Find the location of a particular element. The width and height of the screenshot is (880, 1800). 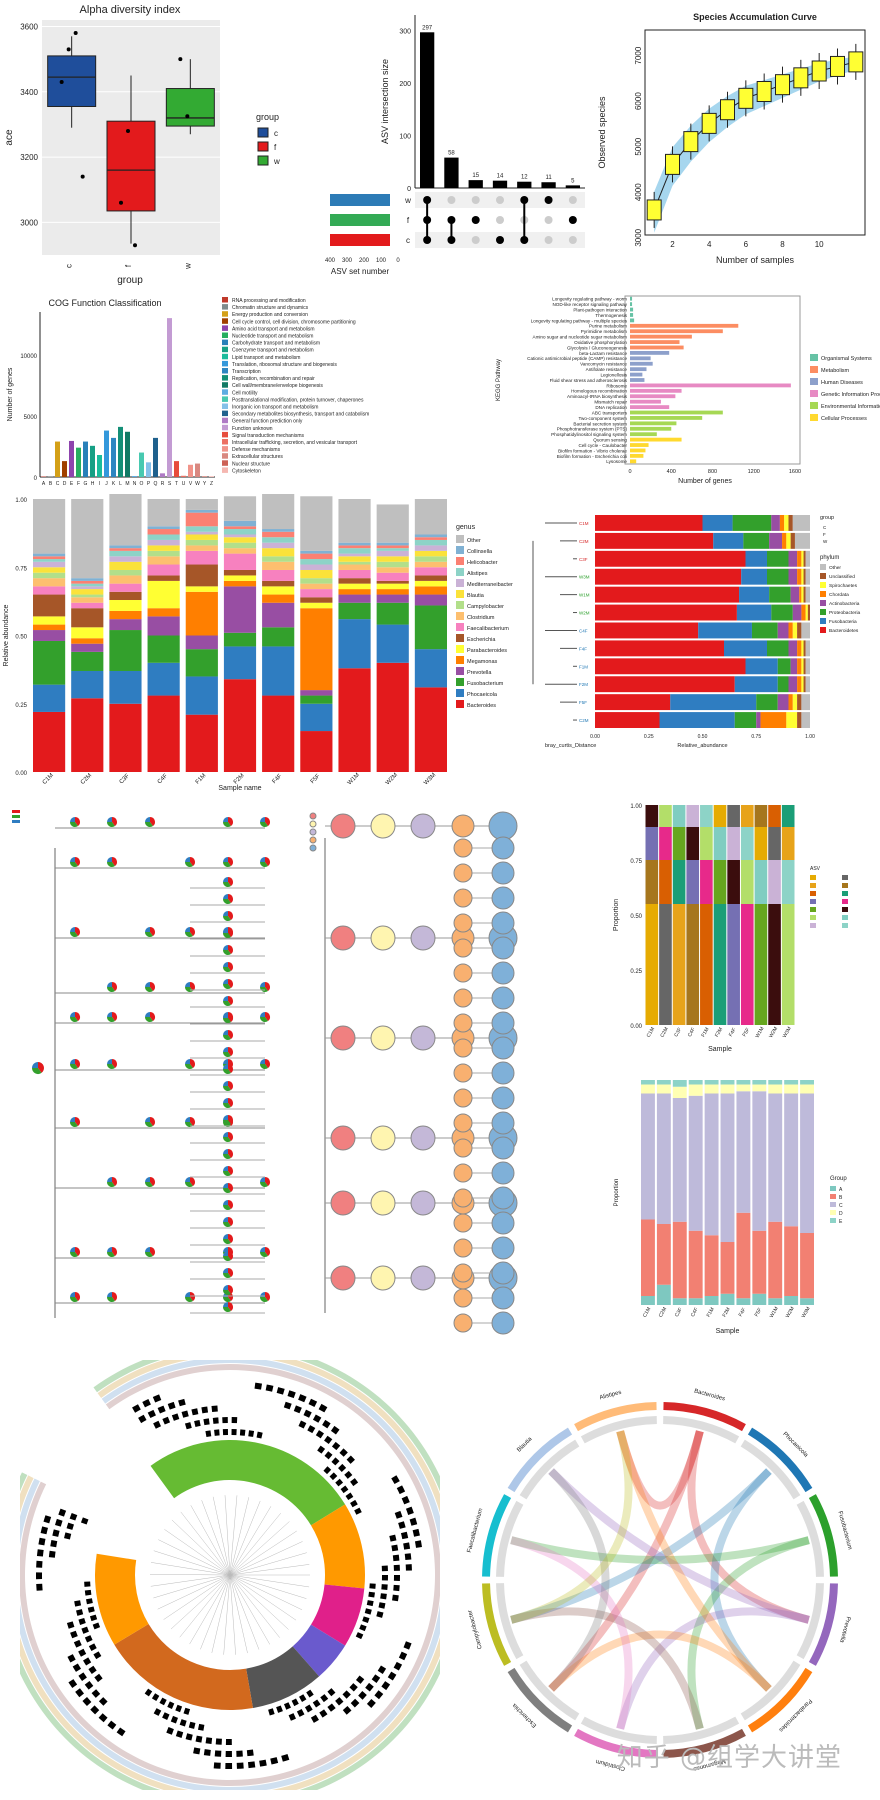

box-f is located at coordinates (131, 166).